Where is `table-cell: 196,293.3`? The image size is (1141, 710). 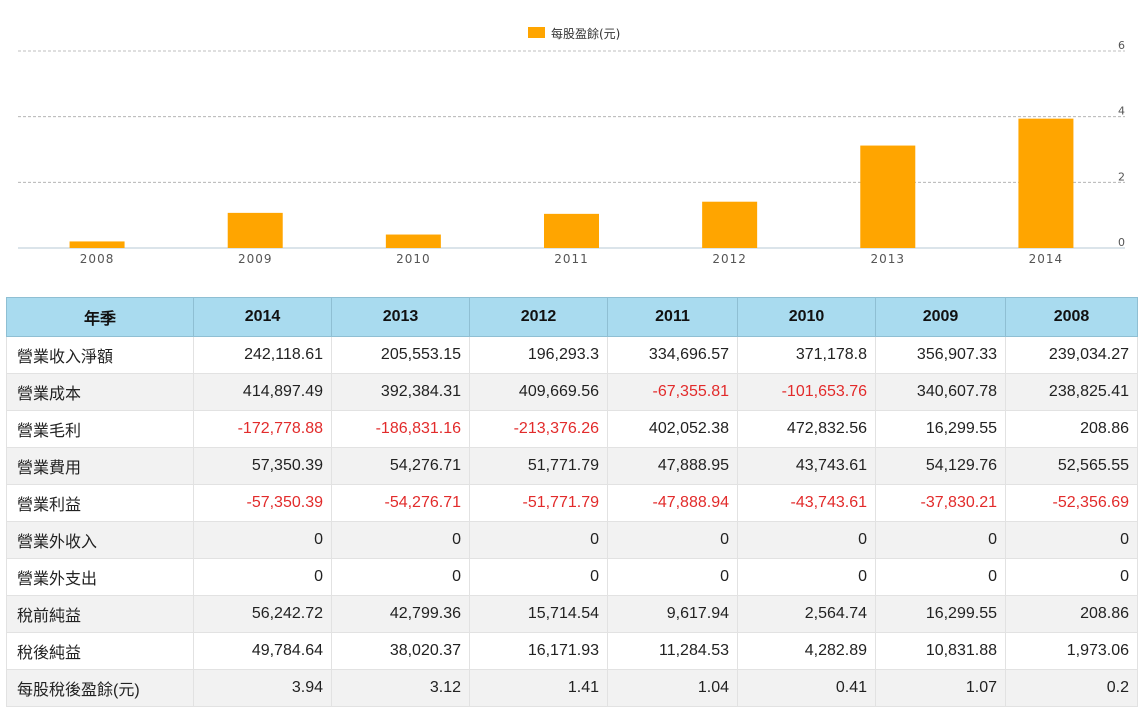
table-cell: 196,293.3 is located at coordinates (538, 355).